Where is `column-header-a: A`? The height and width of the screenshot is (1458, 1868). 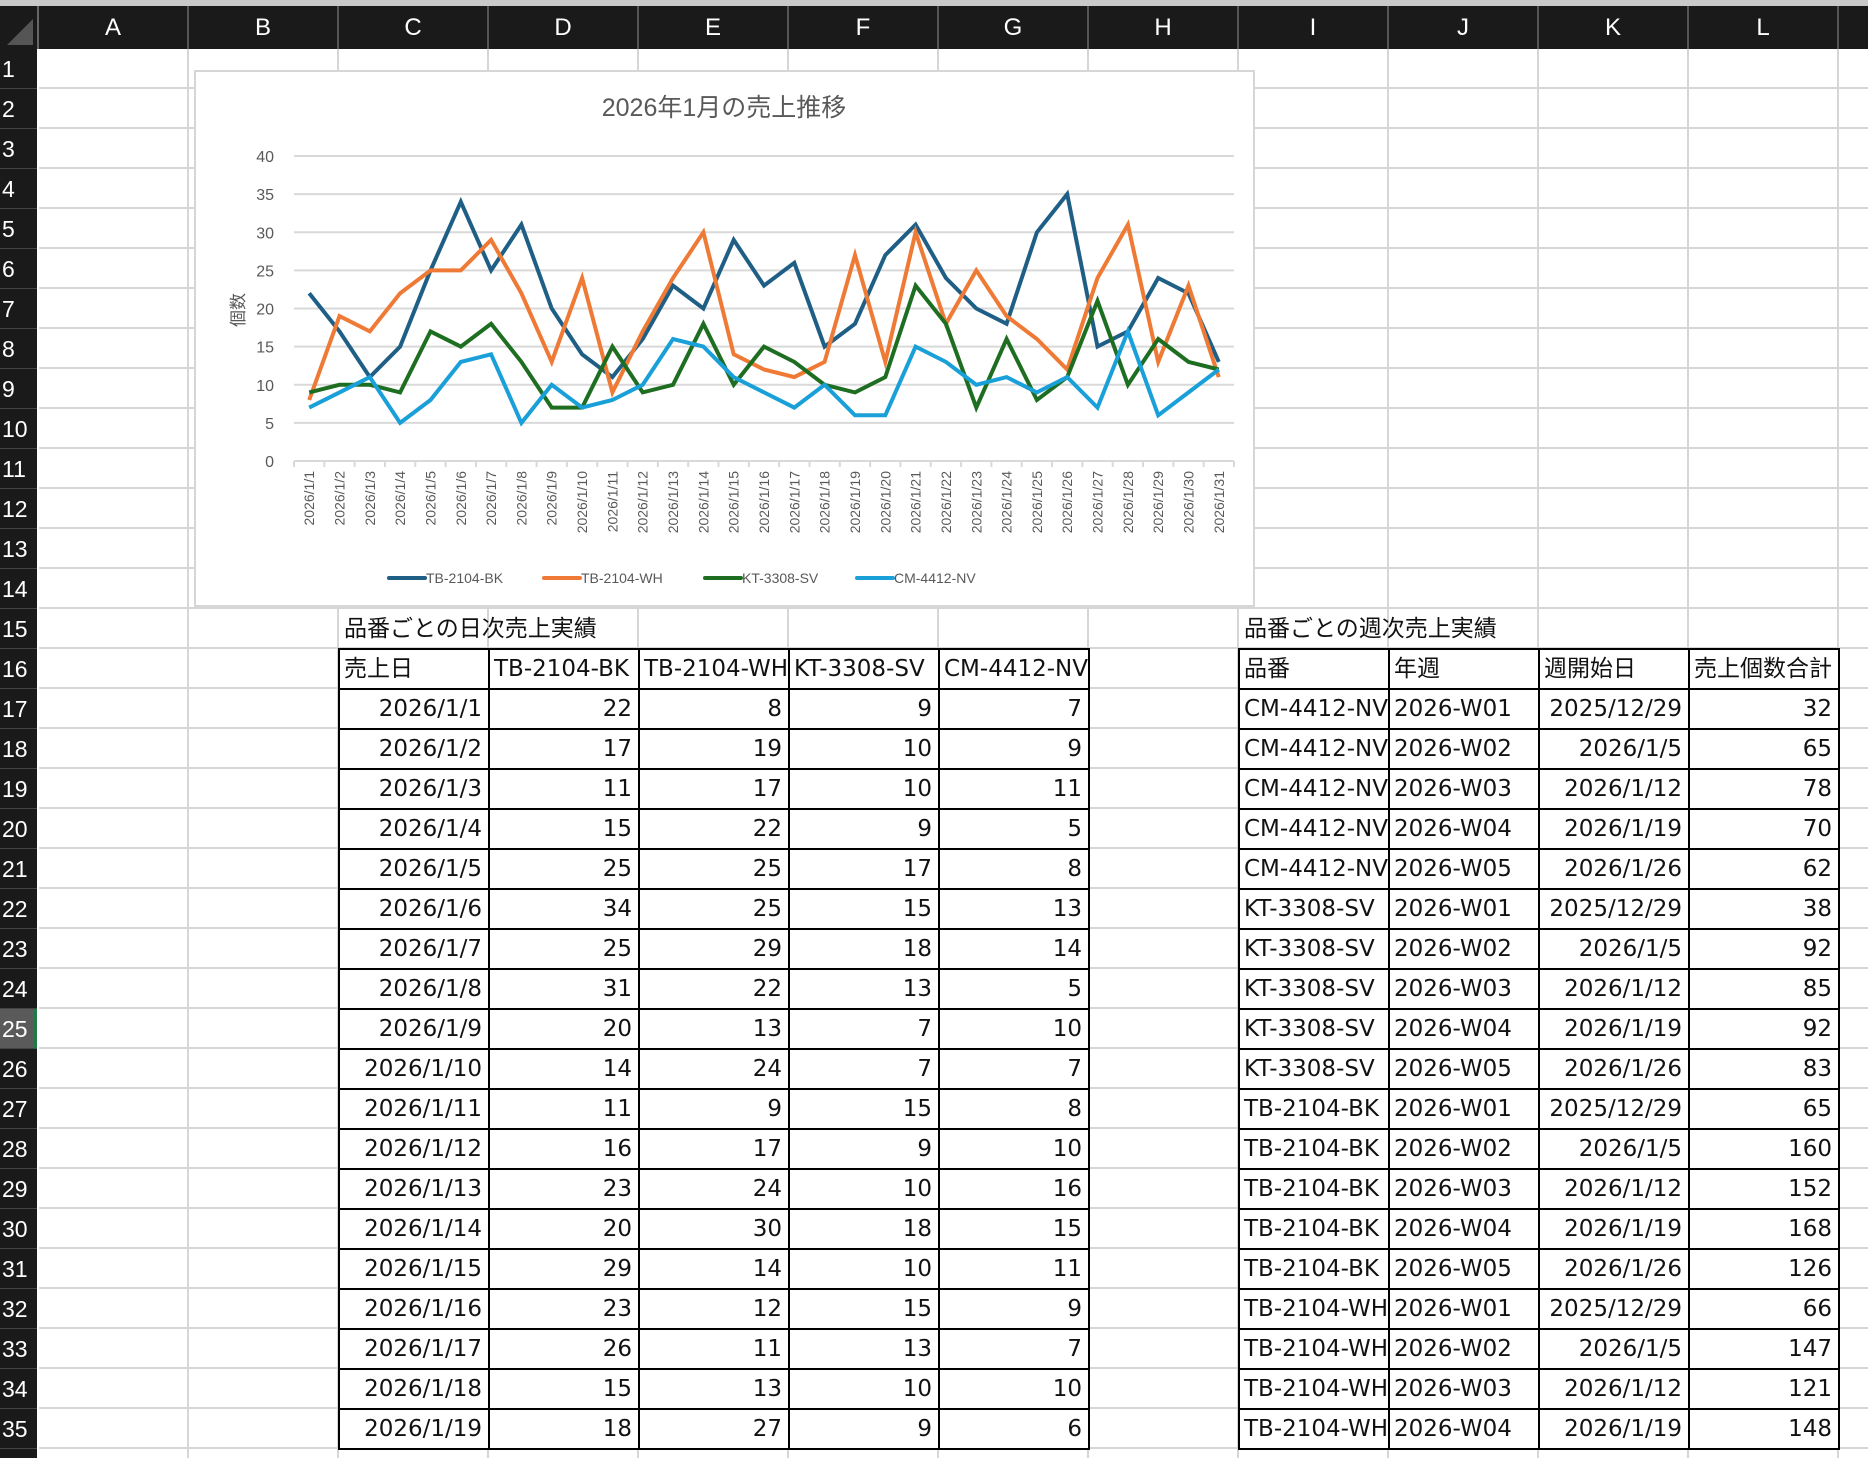
column-header-a: A is located at coordinates (114, 27).